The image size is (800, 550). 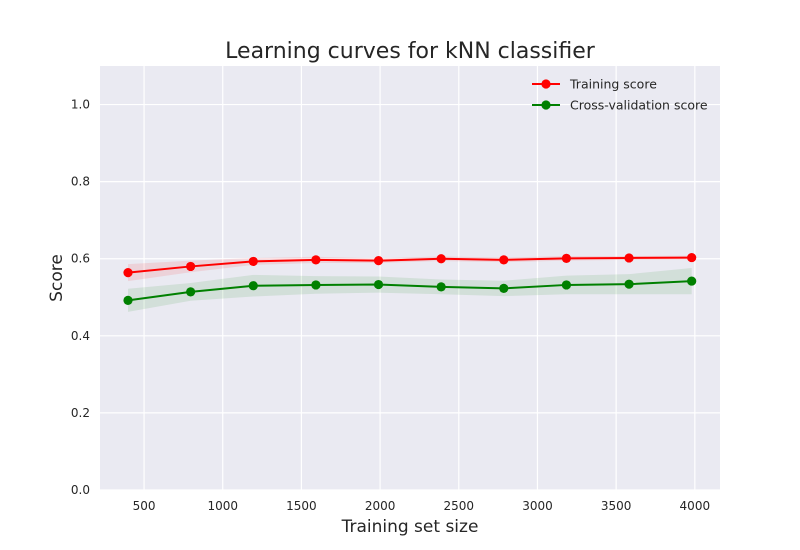 I want to click on x-tick-label: 1500, so click(x=301, y=506).